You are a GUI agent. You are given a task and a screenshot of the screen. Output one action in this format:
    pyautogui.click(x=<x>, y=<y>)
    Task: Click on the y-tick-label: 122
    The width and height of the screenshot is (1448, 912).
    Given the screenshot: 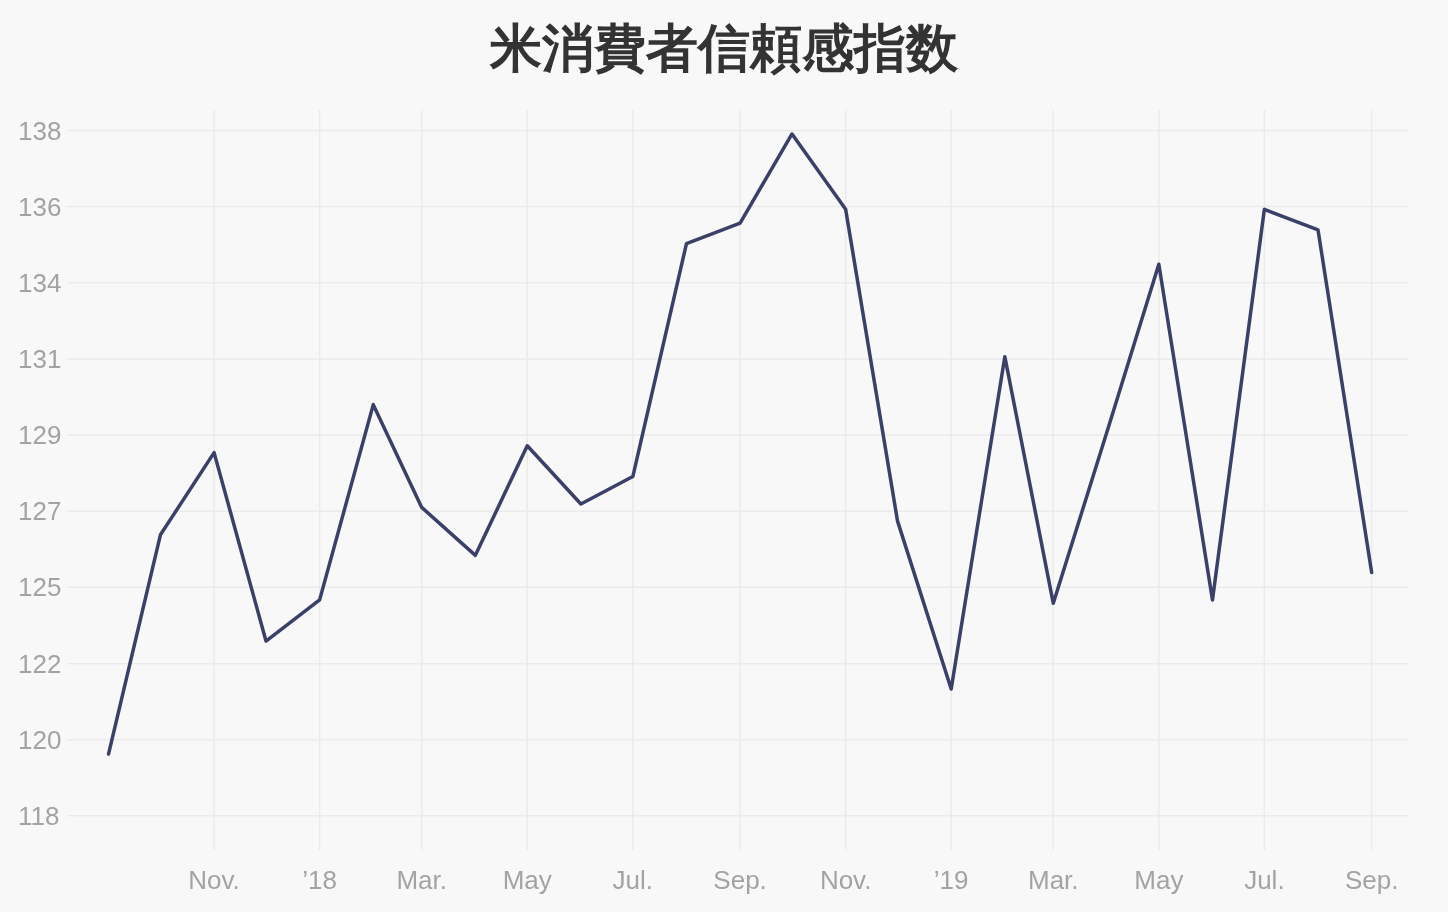 What is the action you would take?
    pyautogui.click(x=40, y=663)
    